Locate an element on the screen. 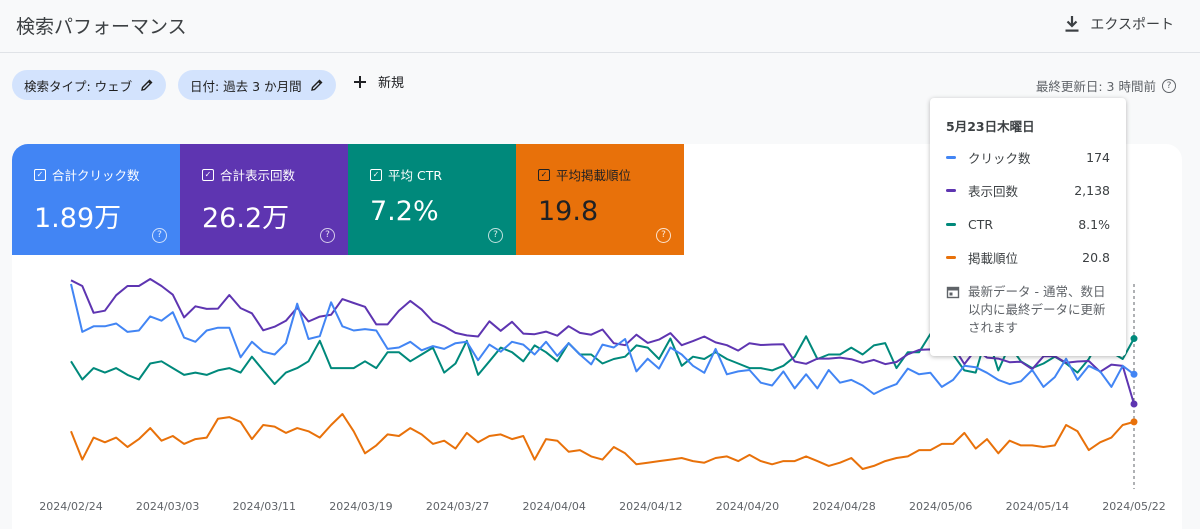 This screenshot has height=529, width=1200. tooltip-metric-value: 2,138 is located at coordinates (1092, 190).